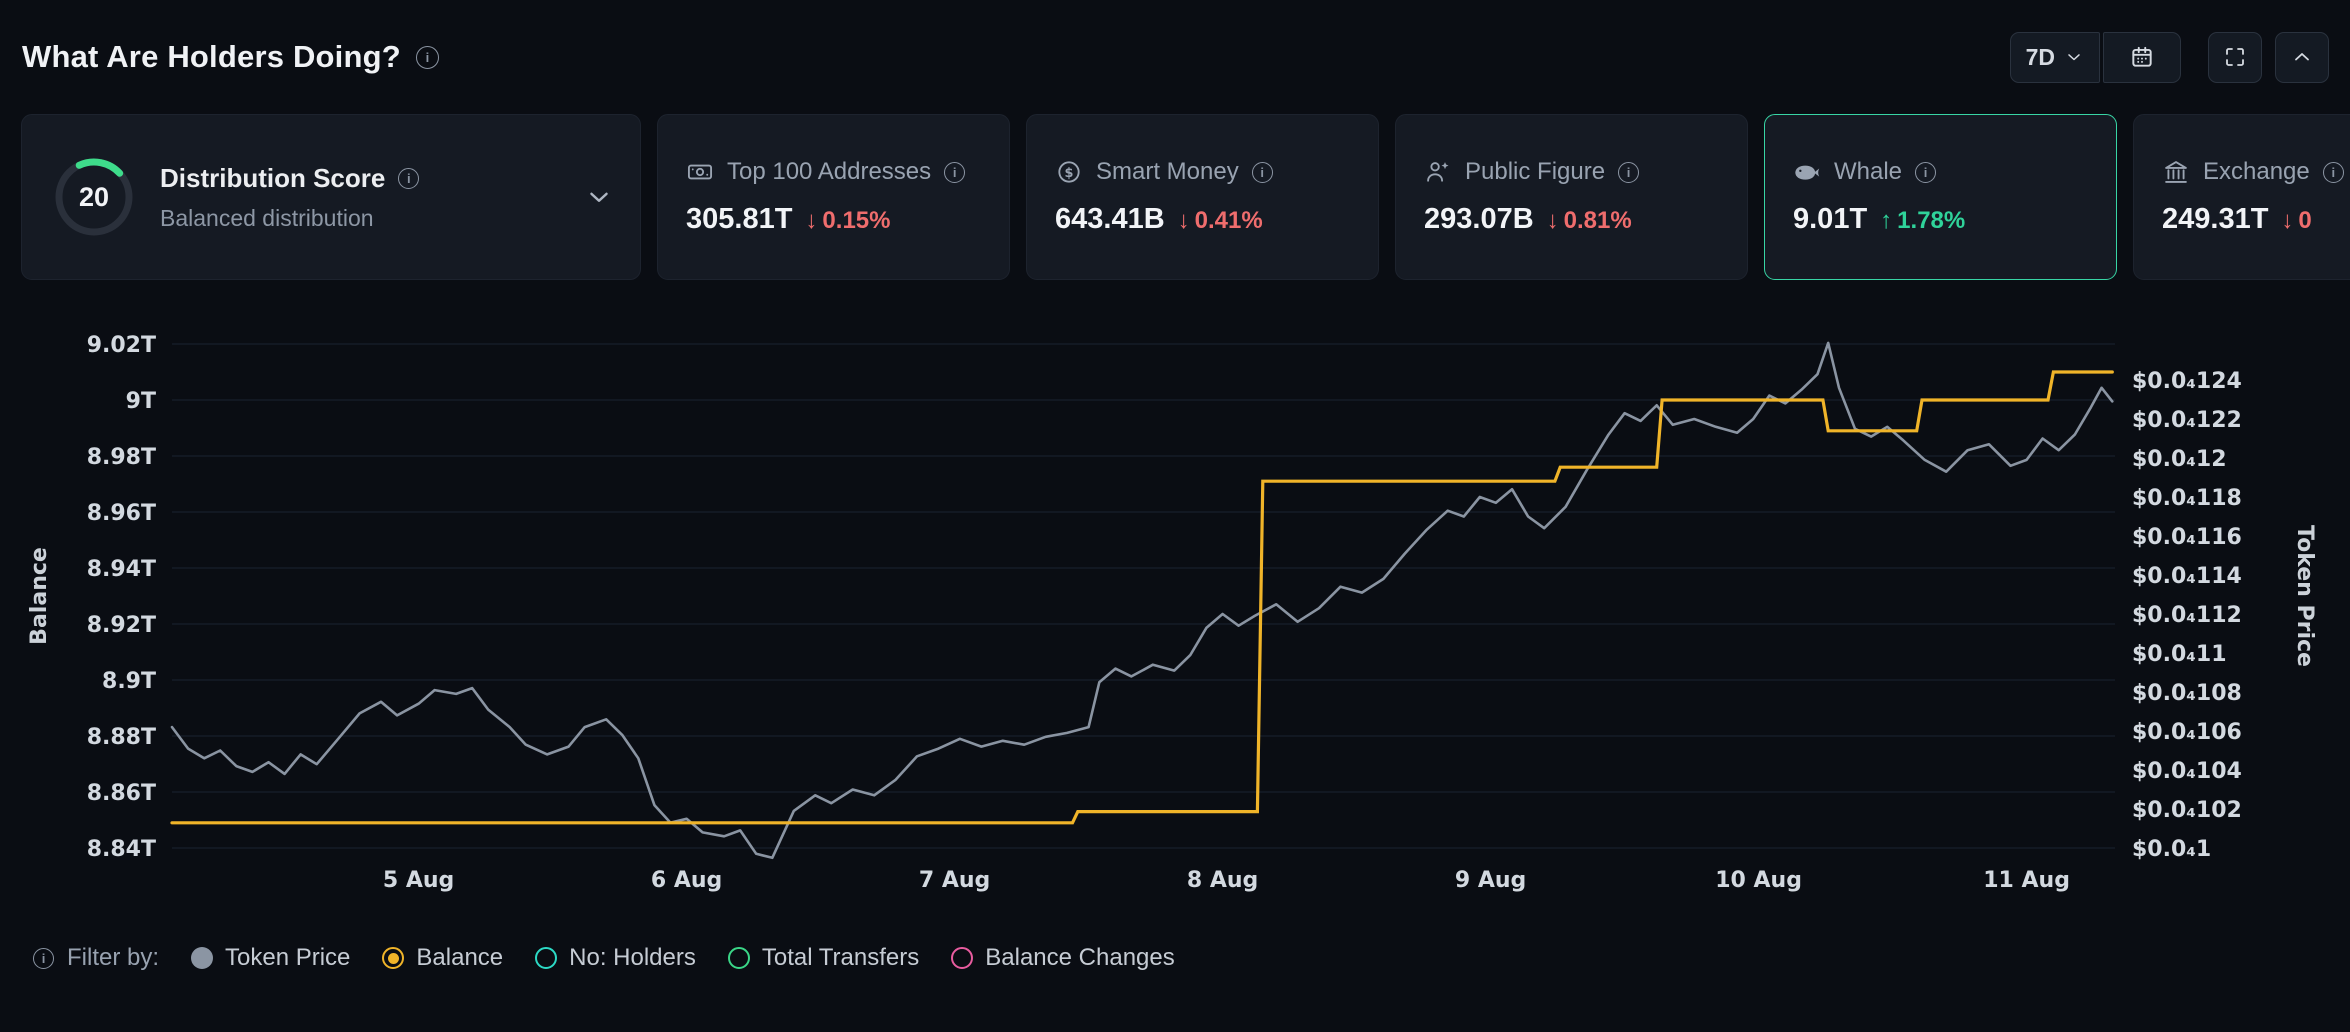 Image resolution: width=2350 pixels, height=1032 pixels. Describe the element at coordinates (1479, 219) in the screenshot. I see `stat-card-value: 293.07B` at that location.